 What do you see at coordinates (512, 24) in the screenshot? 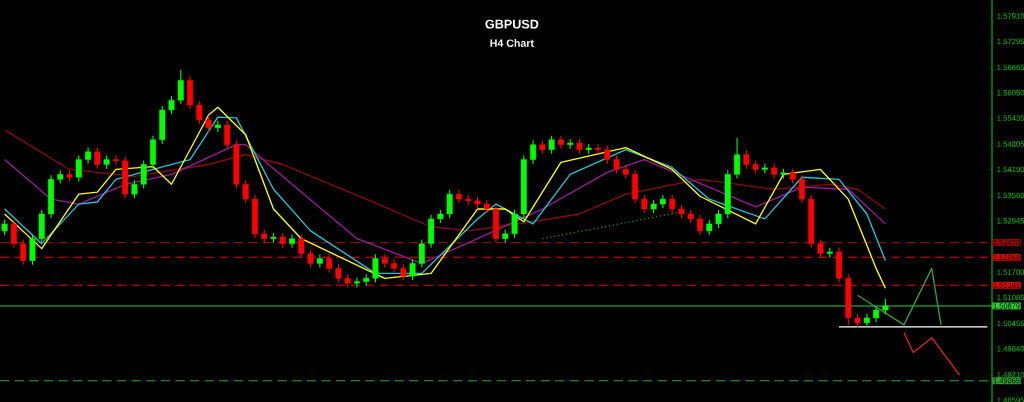
I see `text: GBPUSD` at bounding box center [512, 24].